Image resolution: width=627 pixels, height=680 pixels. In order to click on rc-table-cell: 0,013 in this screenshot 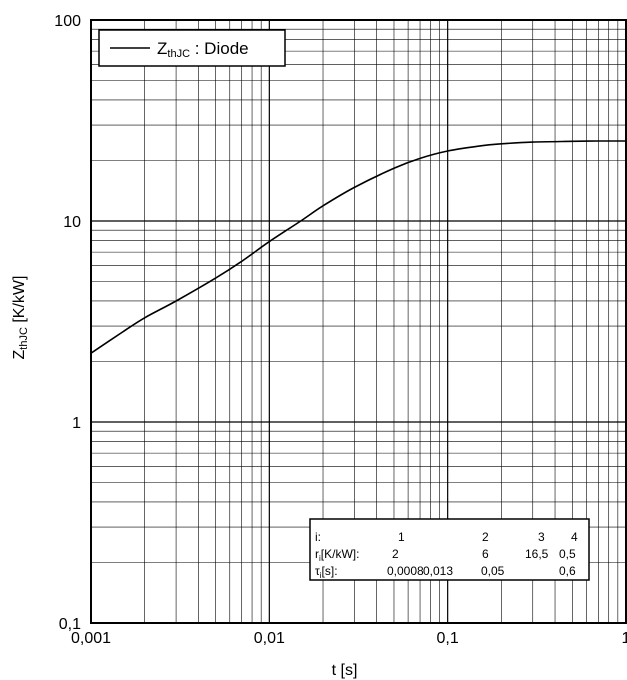, I will do `click(438, 571)`.